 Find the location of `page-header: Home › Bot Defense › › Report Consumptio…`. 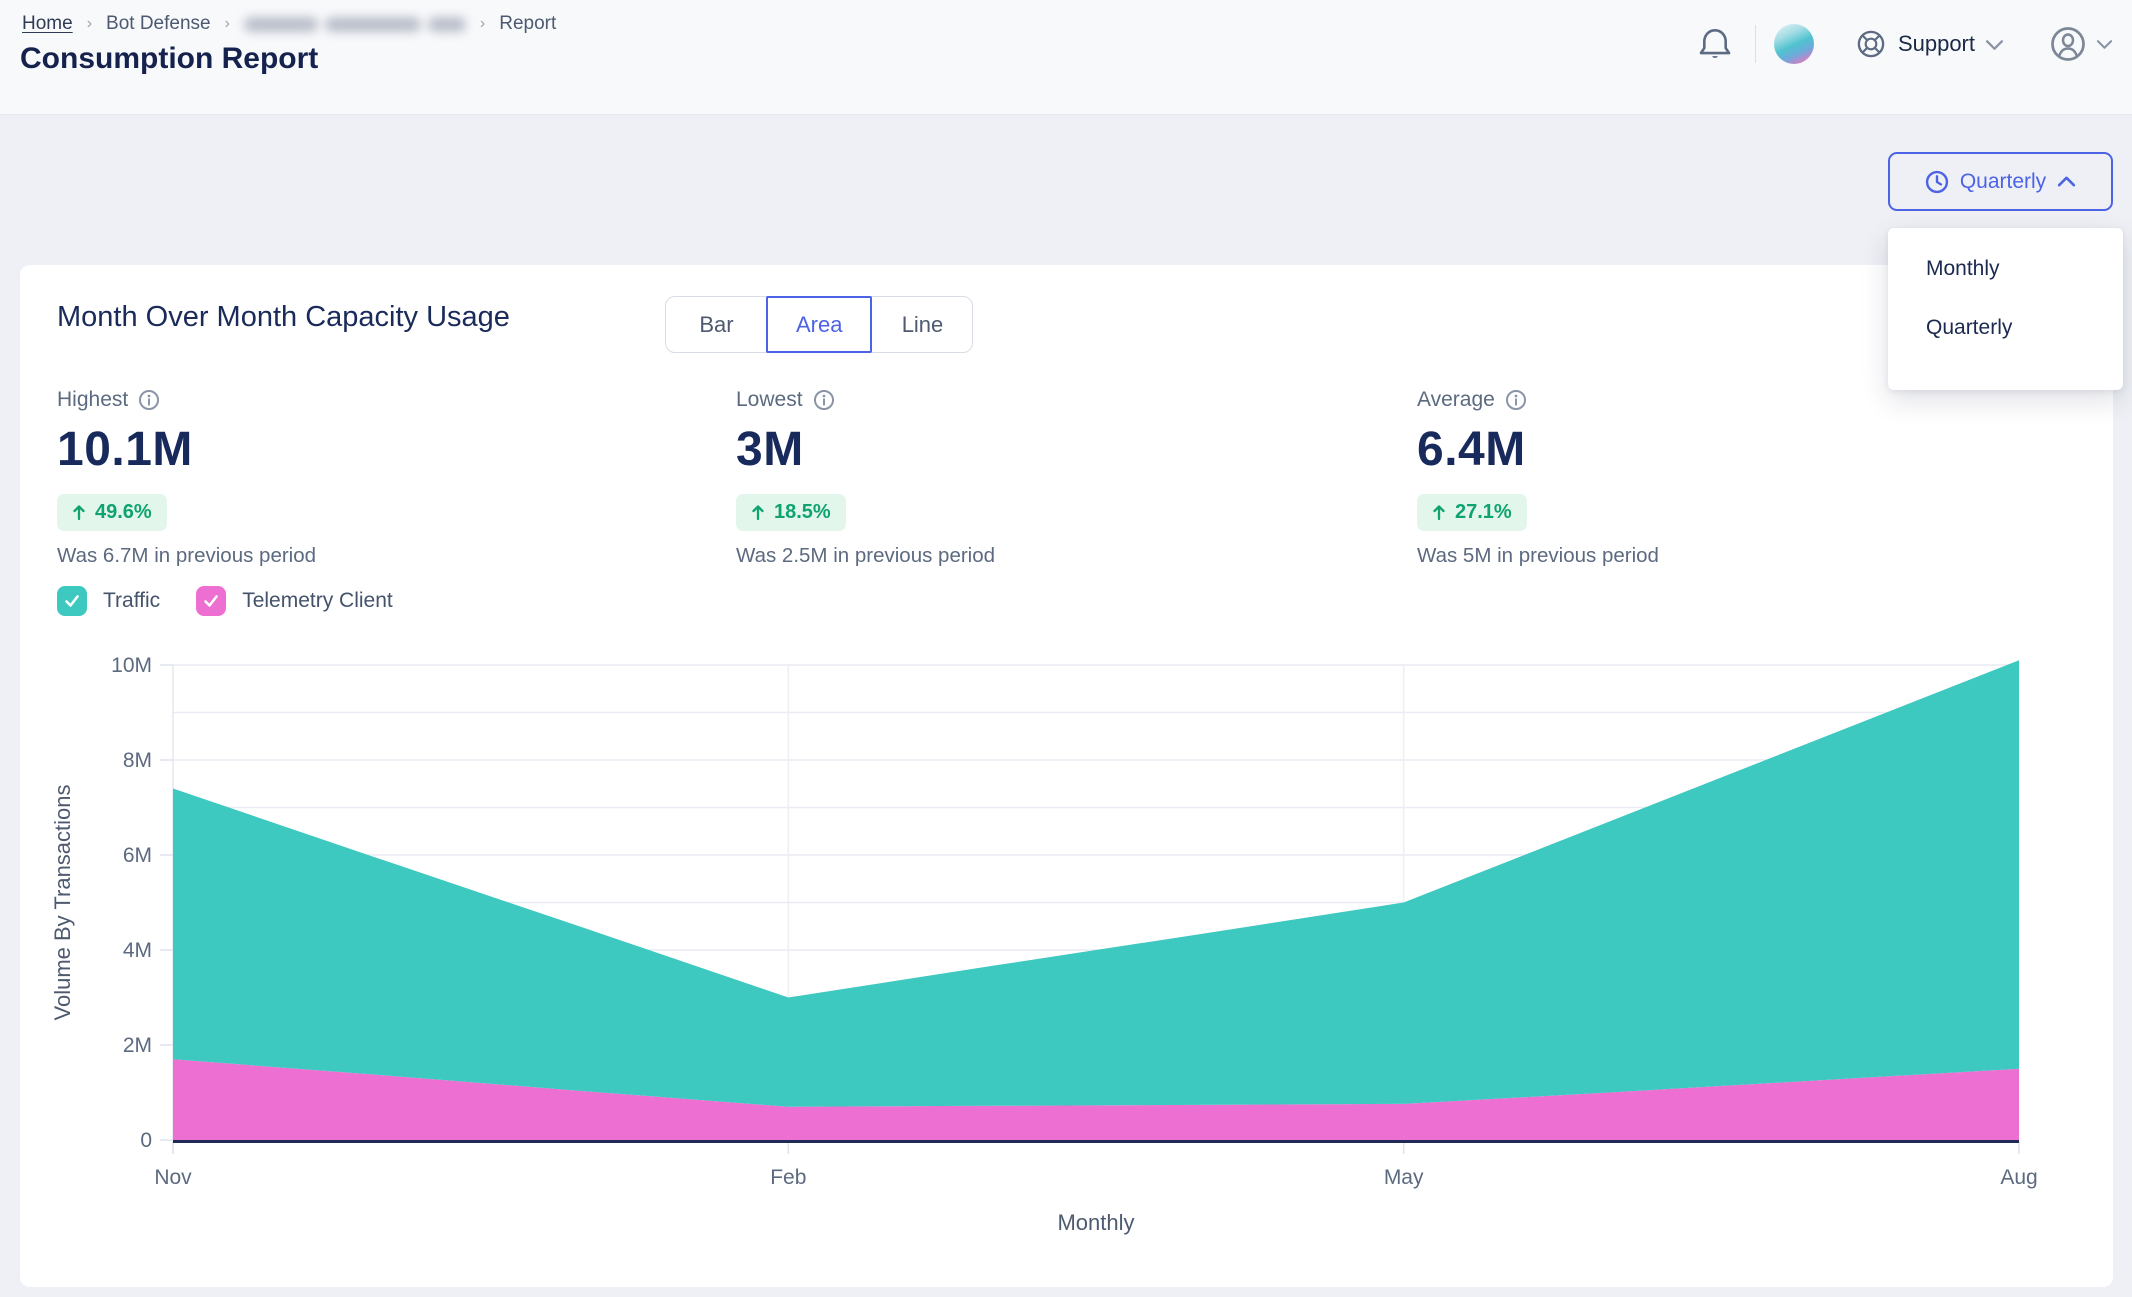

page-header: Home › Bot Defense › › Report Consumptio… is located at coordinates (1066, 57).